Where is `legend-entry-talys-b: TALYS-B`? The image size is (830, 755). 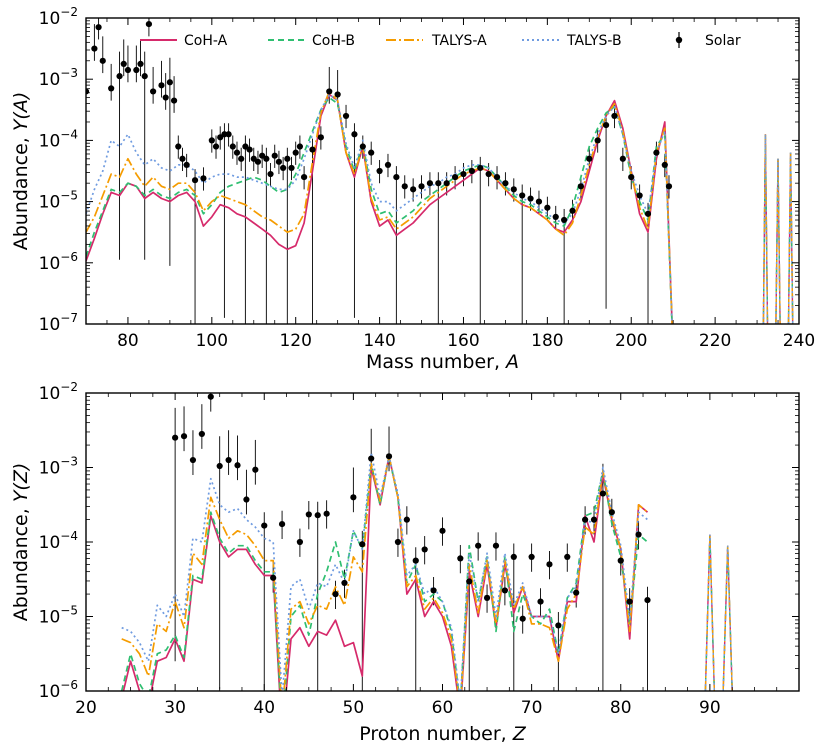 legend-entry-talys-b: TALYS-B is located at coordinates (572, 41).